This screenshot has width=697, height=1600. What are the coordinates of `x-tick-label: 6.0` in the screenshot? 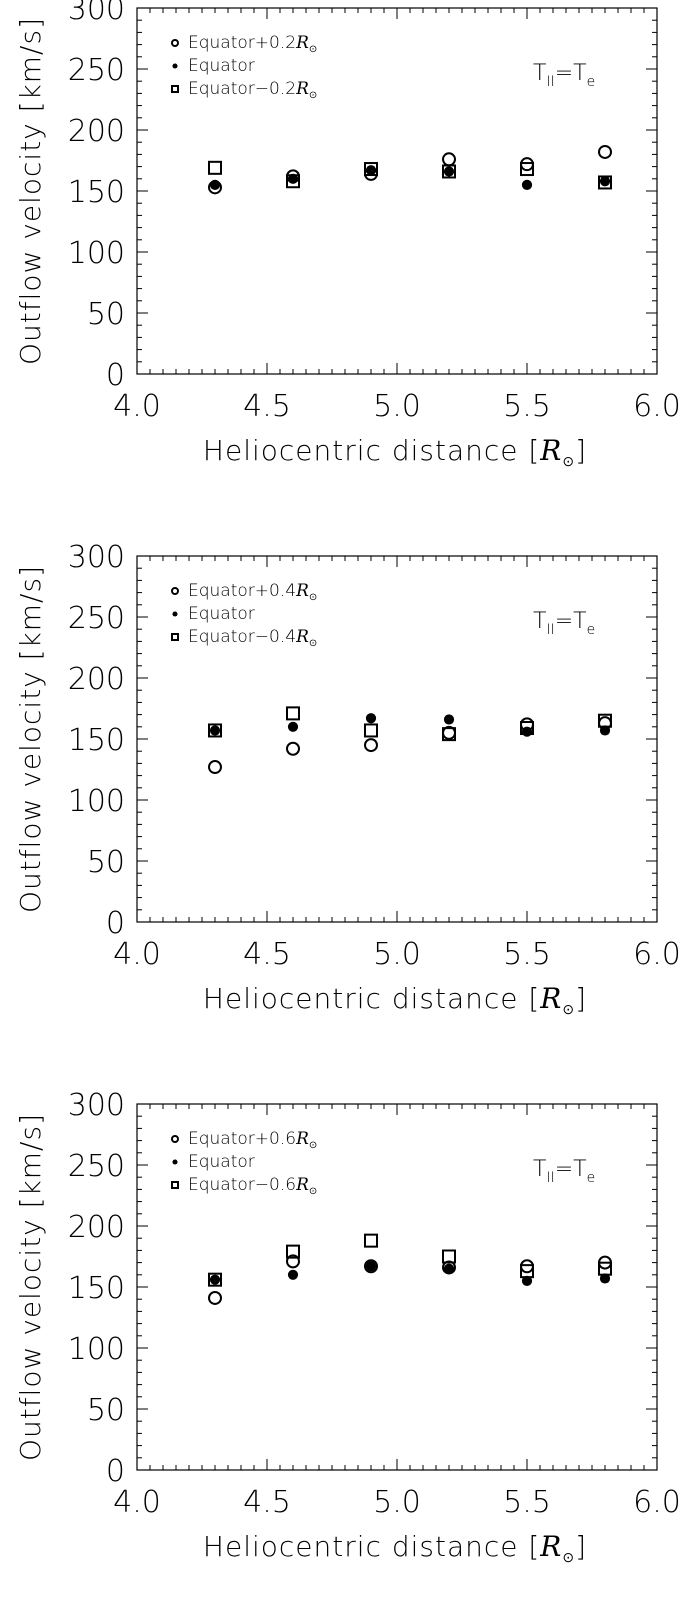 It's located at (657, 1502).